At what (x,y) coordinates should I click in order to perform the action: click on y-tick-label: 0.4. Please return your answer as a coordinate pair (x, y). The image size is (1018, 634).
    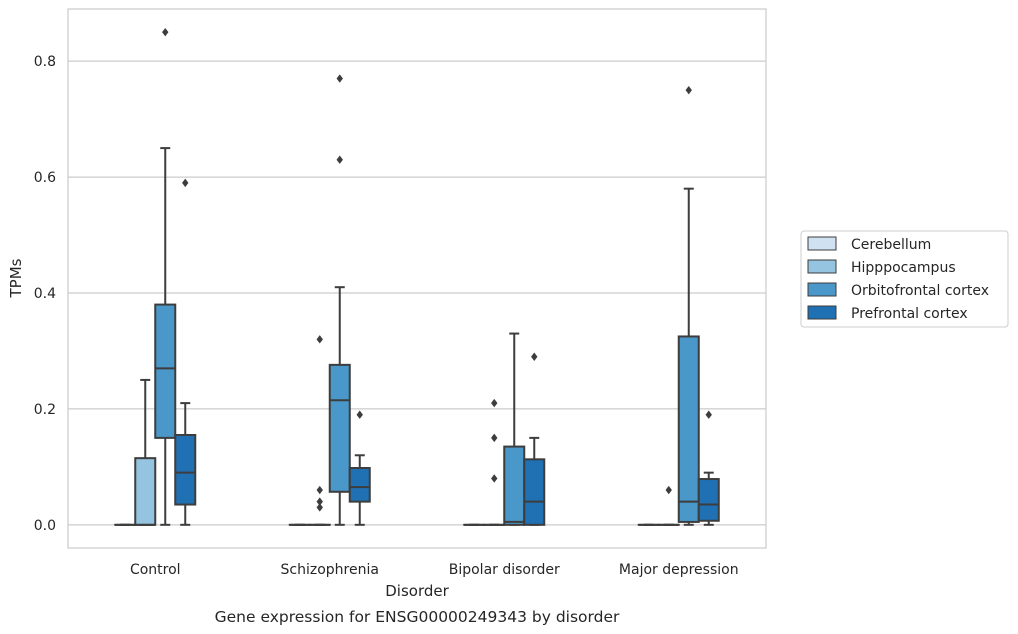
    Looking at the image, I should click on (45, 294).